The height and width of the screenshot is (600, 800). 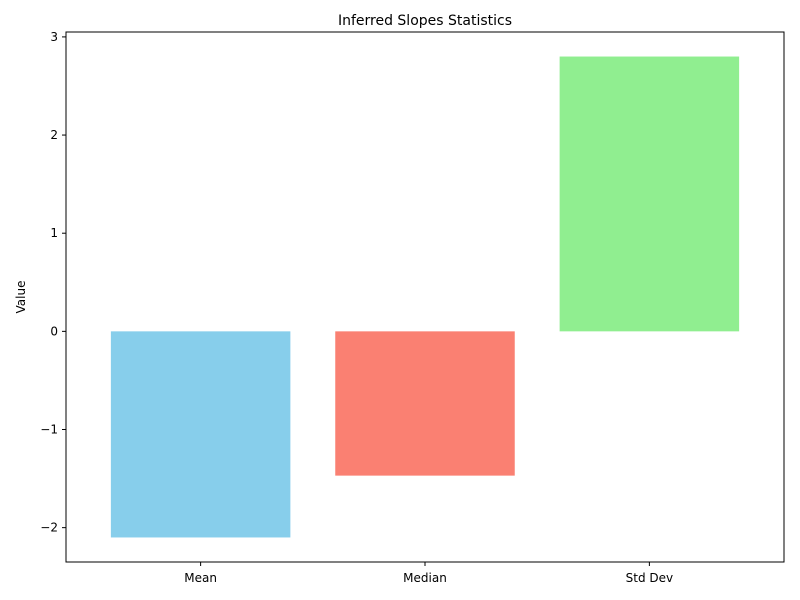 What do you see at coordinates (425, 21) in the screenshot?
I see `chart-title: Inferred Slopes Statistics` at bounding box center [425, 21].